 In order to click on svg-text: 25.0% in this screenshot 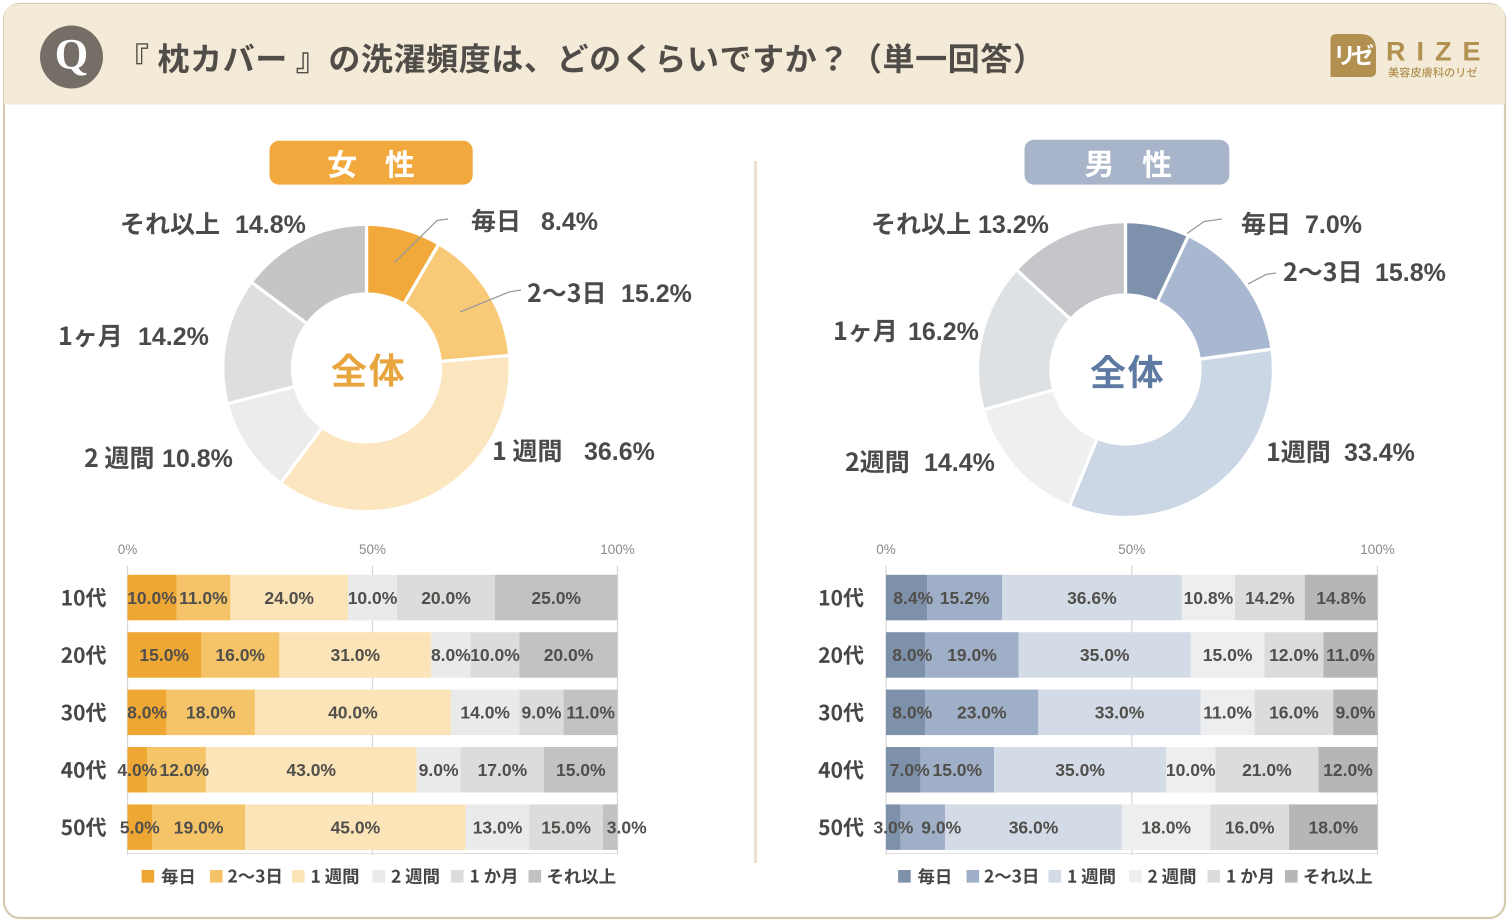, I will do `click(556, 598)`.